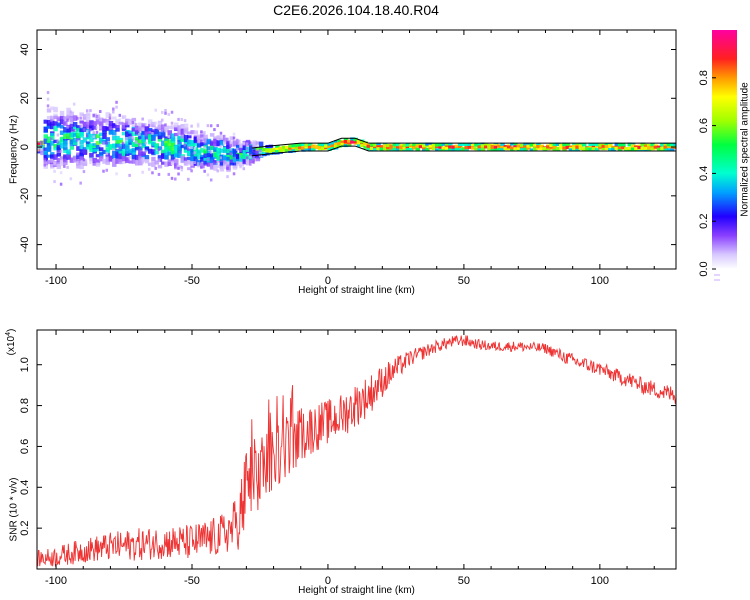 The image size is (750, 600). What do you see at coordinates (56, 281) in the screenshot?
I see `spectrogram-x-tick-label: -100` at bounding box center [56, 281].